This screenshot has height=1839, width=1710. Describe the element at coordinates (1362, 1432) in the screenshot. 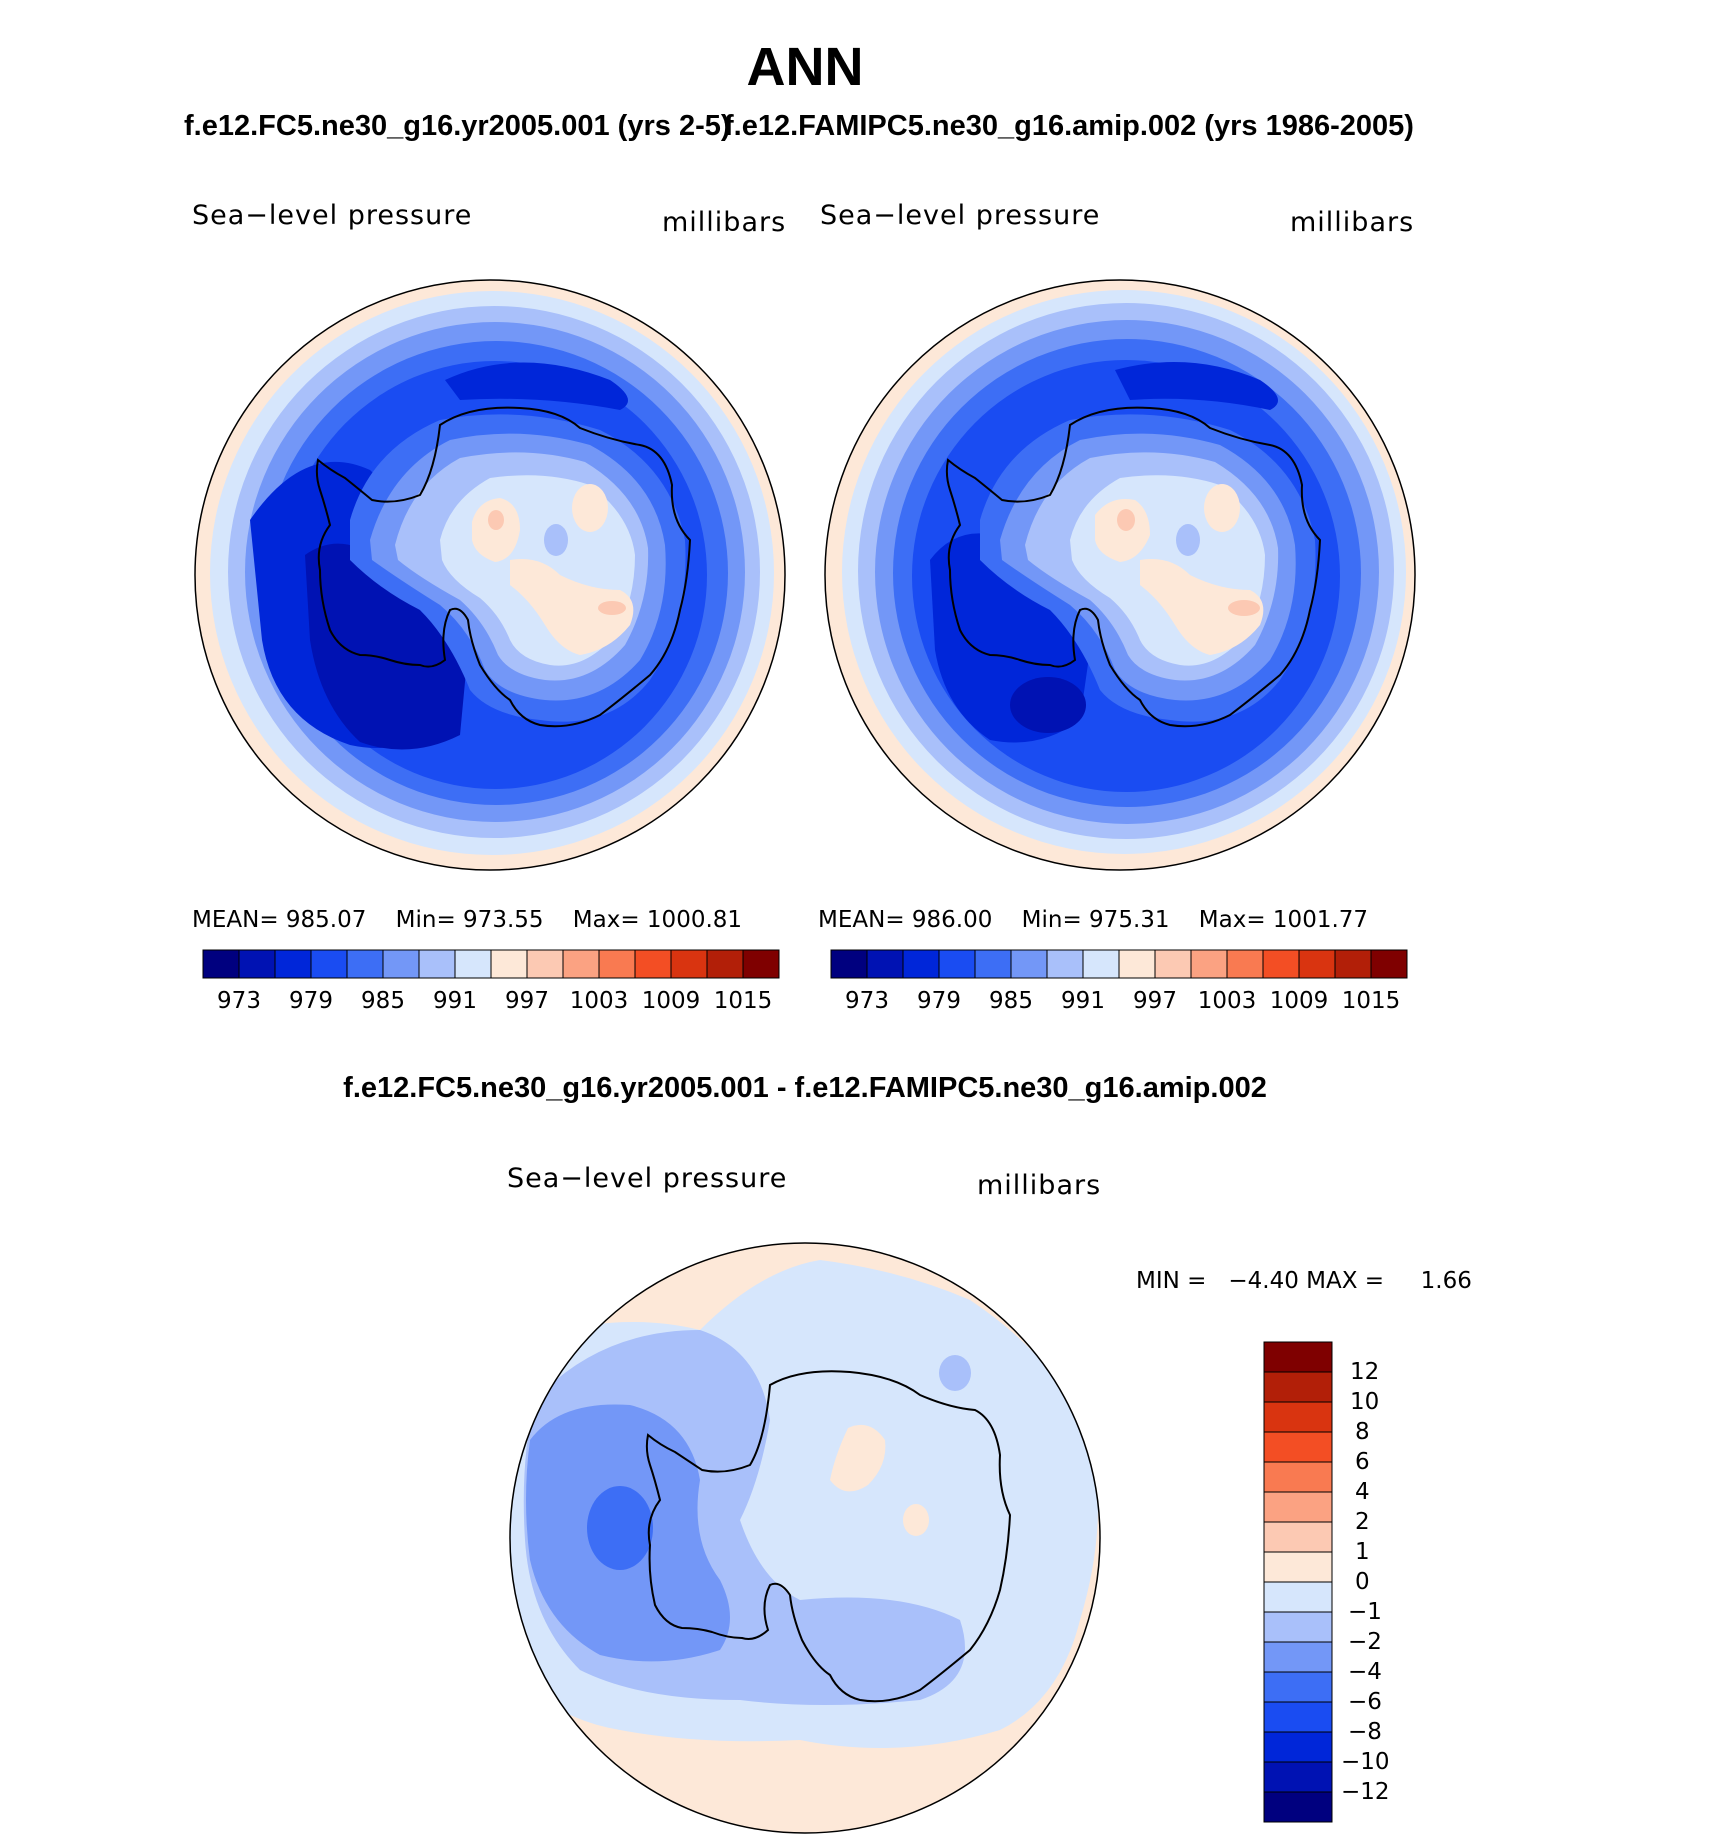

I see `diff-colorbar-tick: 8` at that location.